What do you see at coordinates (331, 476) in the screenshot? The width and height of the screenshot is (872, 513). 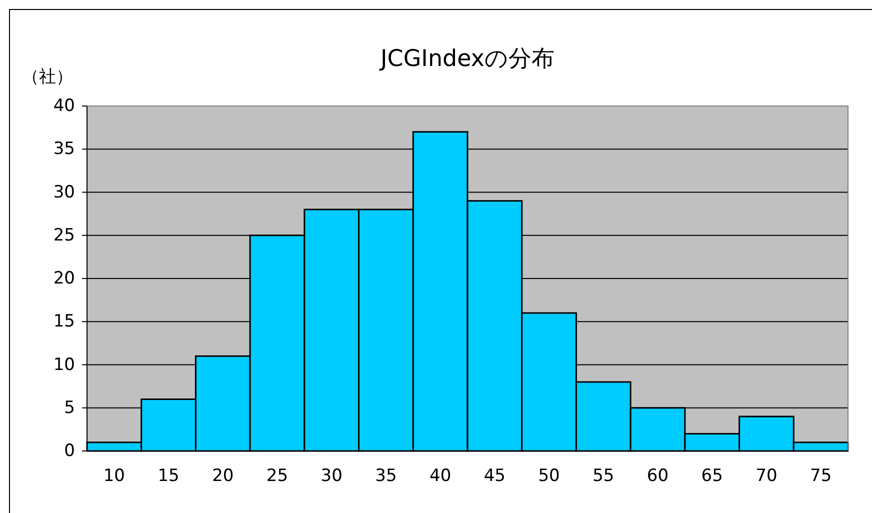 I see `x-tick-label: 30` at bounding box center [331, 476].